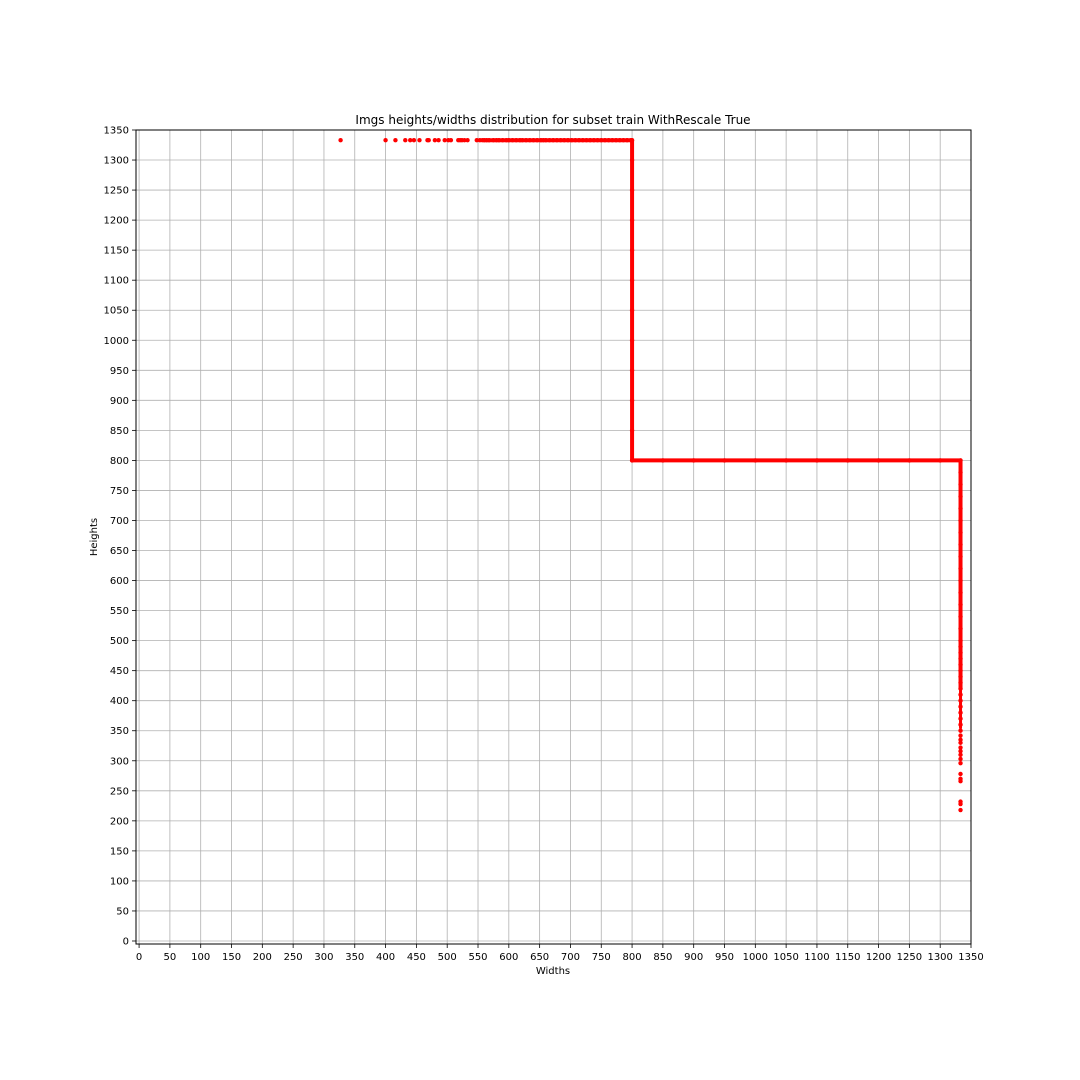  Describe the element at coordinates (477, 957) in the screenshot. I see `x-tick-label: 550` at that location.